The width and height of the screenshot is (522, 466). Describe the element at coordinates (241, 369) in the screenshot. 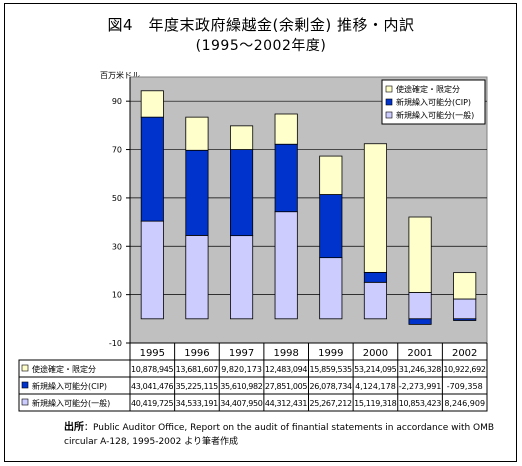

I see `table-cell-value: 9,820,173` at that location.